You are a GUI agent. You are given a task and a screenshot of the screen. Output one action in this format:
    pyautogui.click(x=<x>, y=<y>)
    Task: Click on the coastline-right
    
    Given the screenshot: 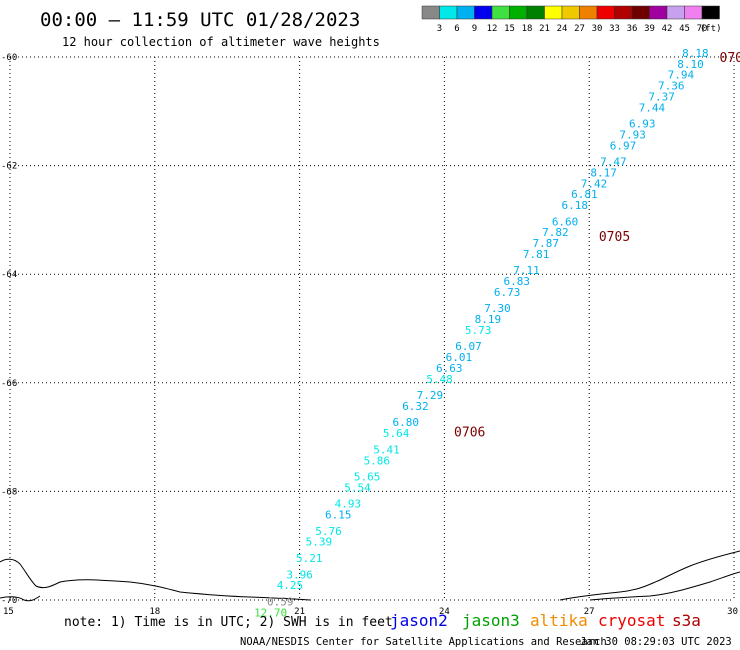 What is the action you would take?
    pyautogui.click(x=649, y=575)
    